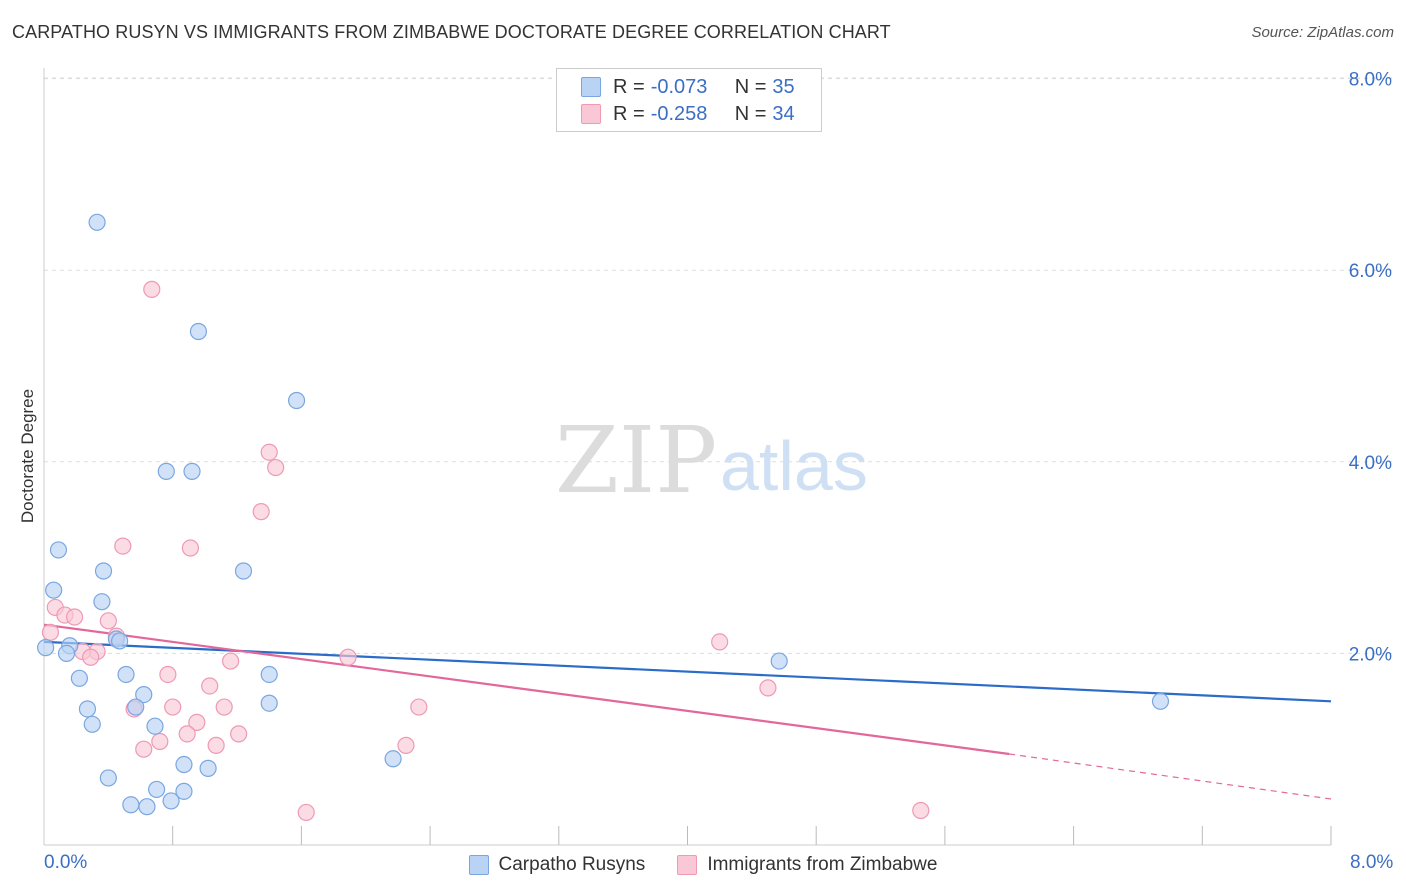 This screenshot has height=892, width=1406. I want to click on r-value: -0.073, so click(679, 86).